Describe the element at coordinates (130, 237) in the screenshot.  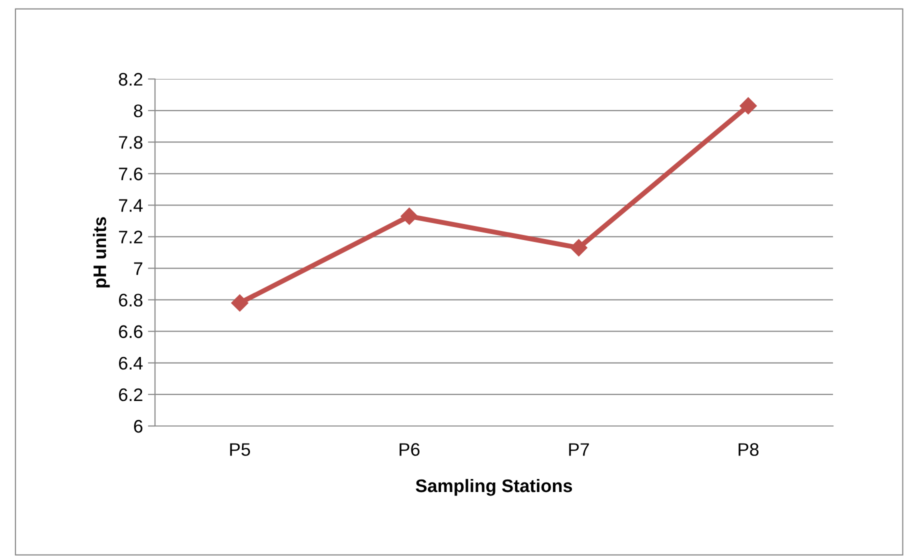
I see `y-tick-label: 7.2` at that location.